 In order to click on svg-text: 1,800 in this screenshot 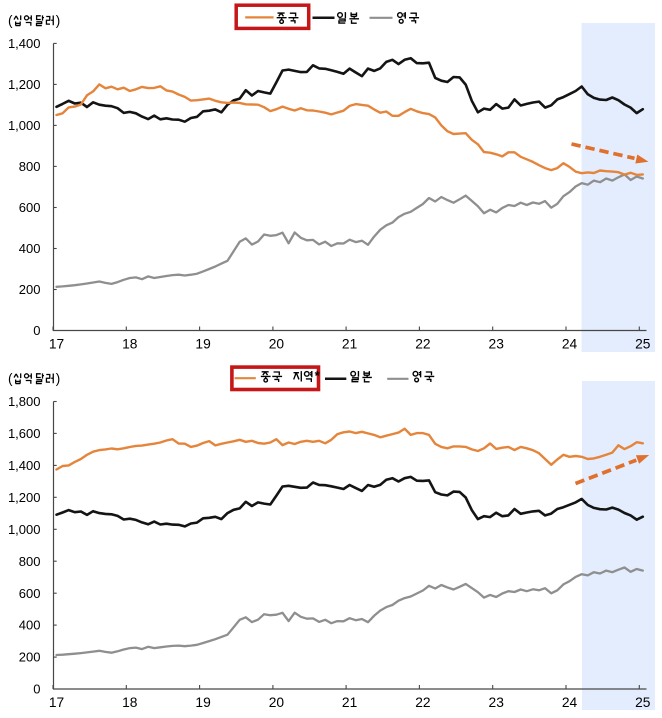, I will do `click(24, 401)`.